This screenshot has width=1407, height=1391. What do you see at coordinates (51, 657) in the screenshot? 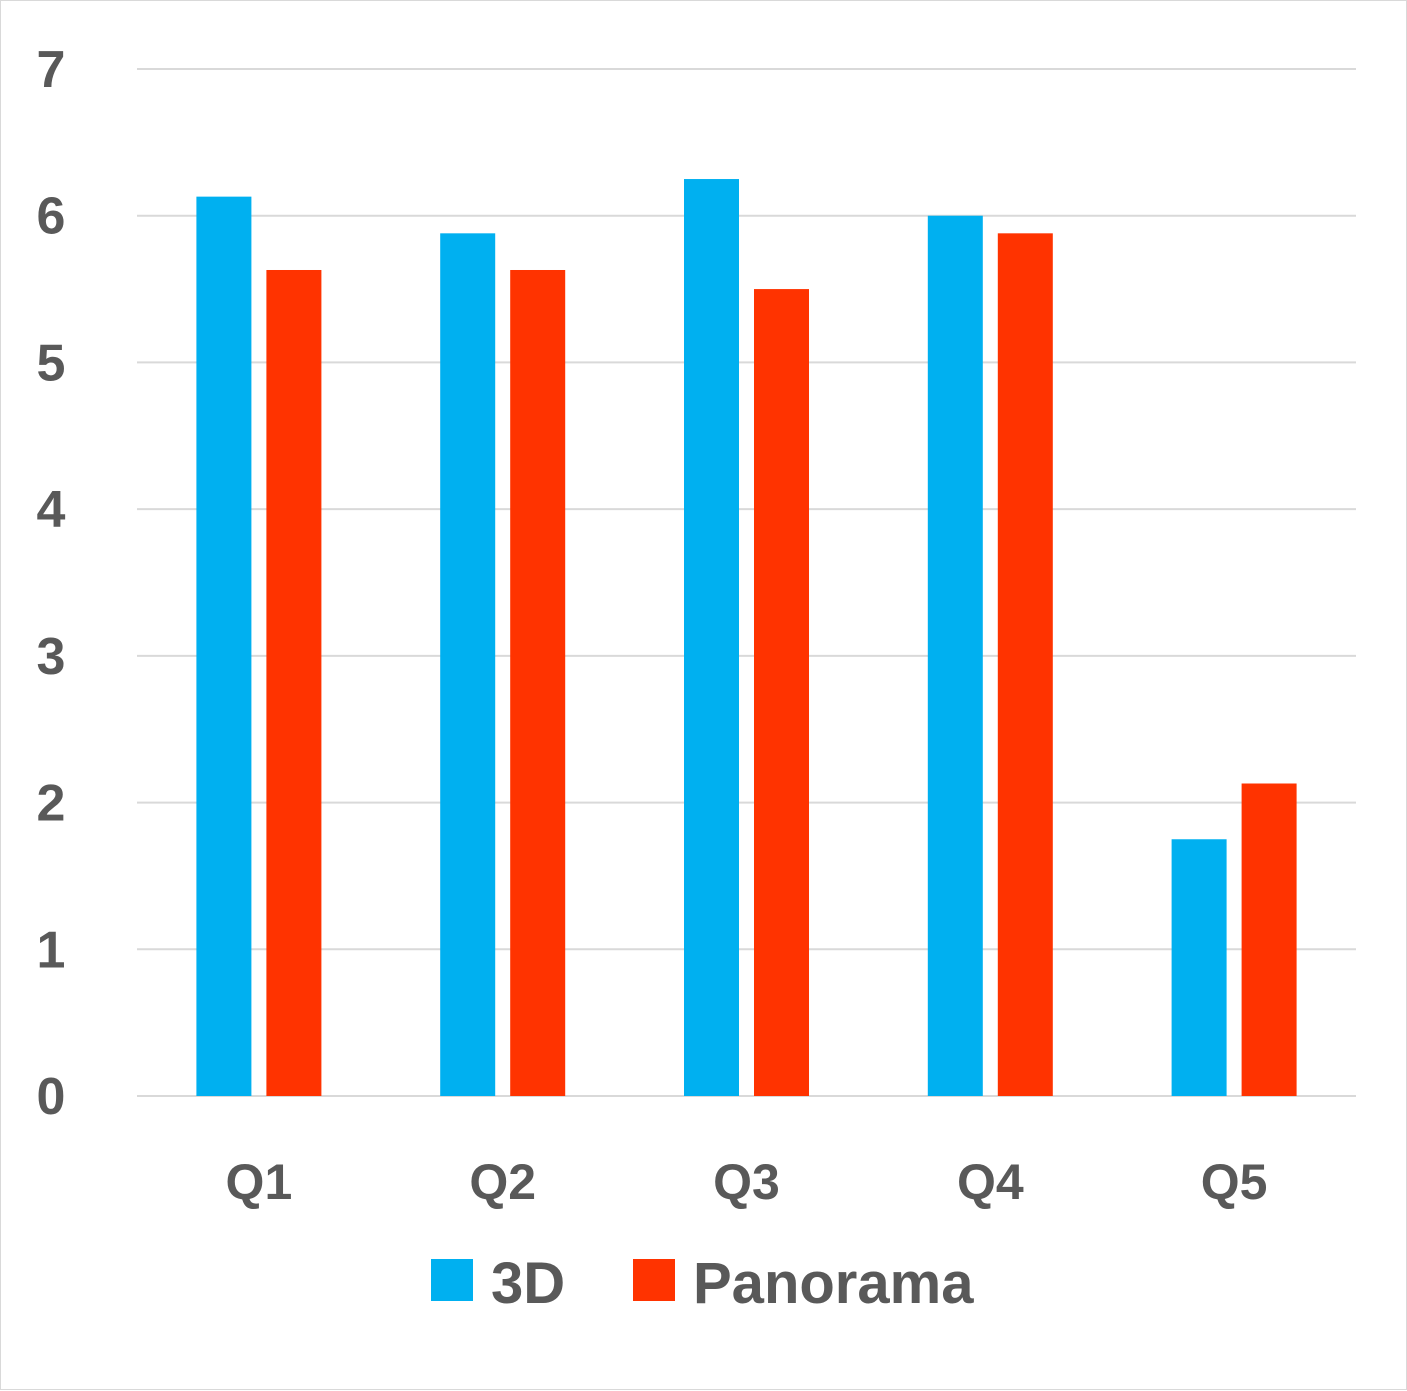
I see `y-tick-label: 3` at bounding box center [51, 657].